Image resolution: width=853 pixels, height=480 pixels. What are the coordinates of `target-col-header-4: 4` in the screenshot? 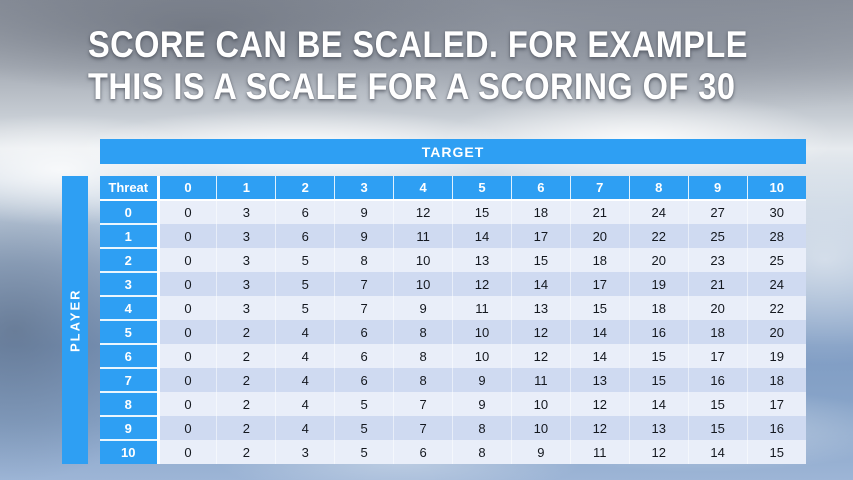 It's located at (423, 188).